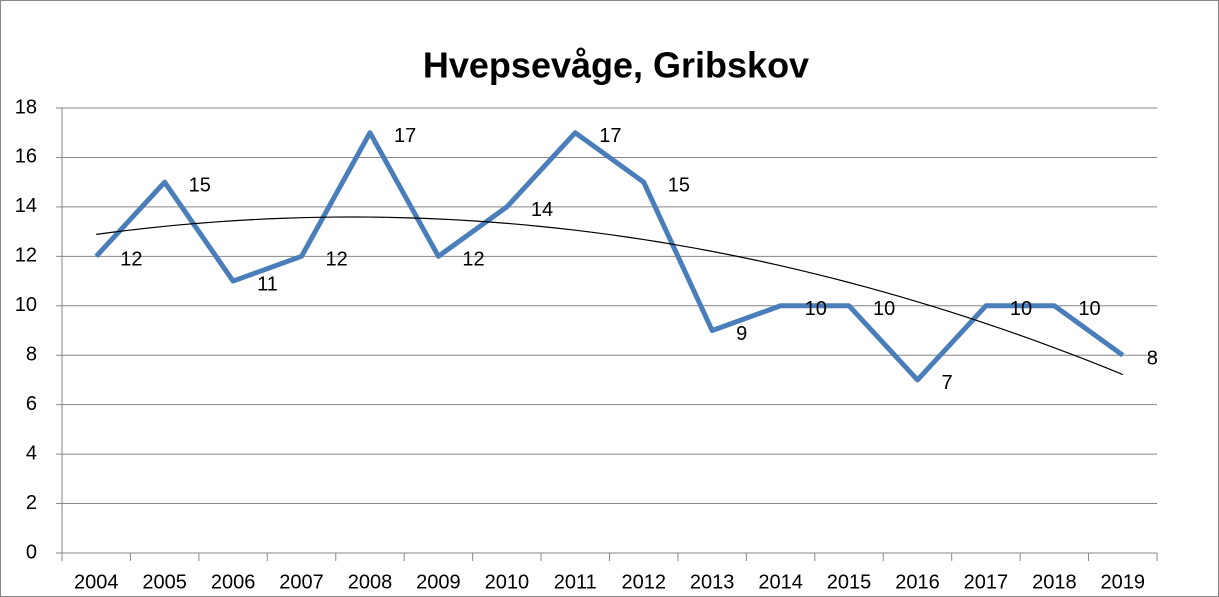 The image size is (1219, 597). What do you see at coordinates (575, 582) in the screenshot?
I see `x-tick-label: 2011` at bounding box center [575, 582].